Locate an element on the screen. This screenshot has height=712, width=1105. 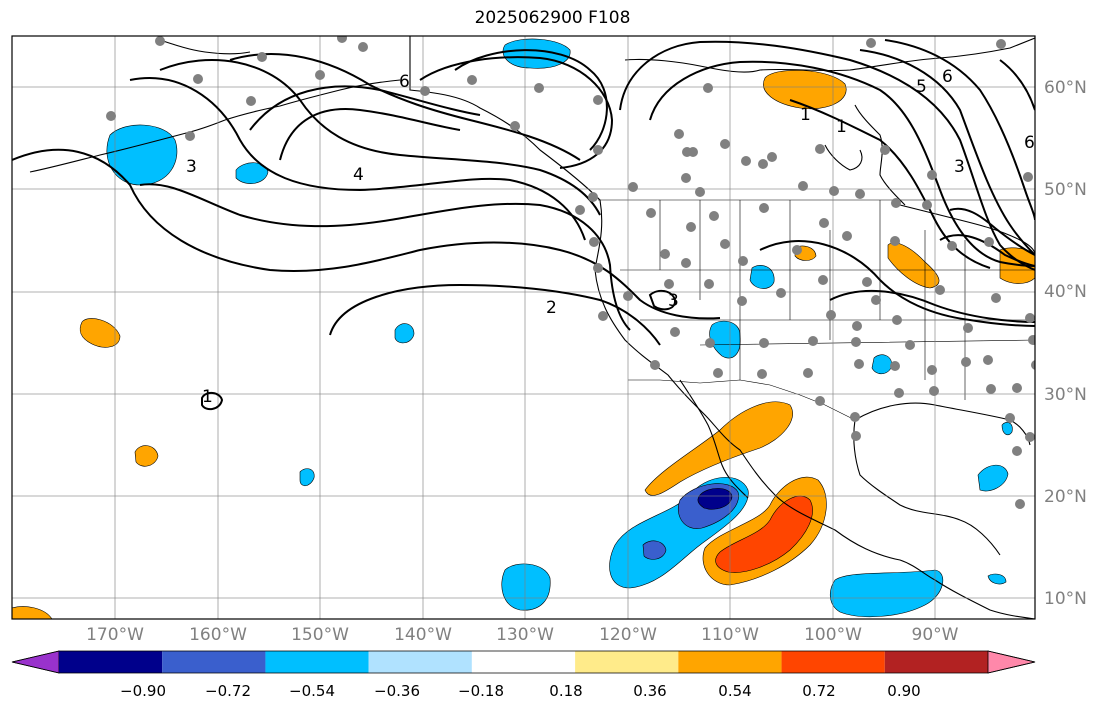
colorbar-label: 0.72 is located at coordinates (819, 691).